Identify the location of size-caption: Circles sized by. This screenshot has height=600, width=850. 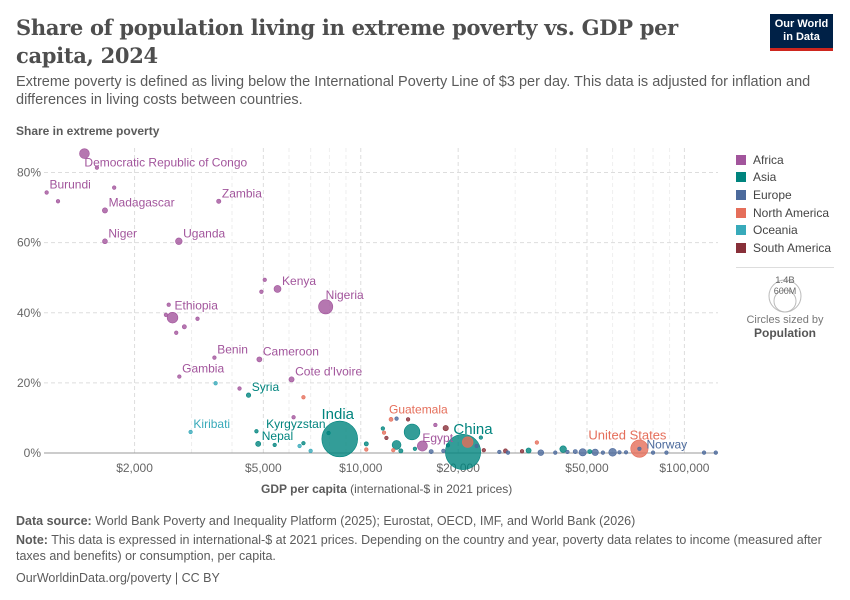
(785, 320).